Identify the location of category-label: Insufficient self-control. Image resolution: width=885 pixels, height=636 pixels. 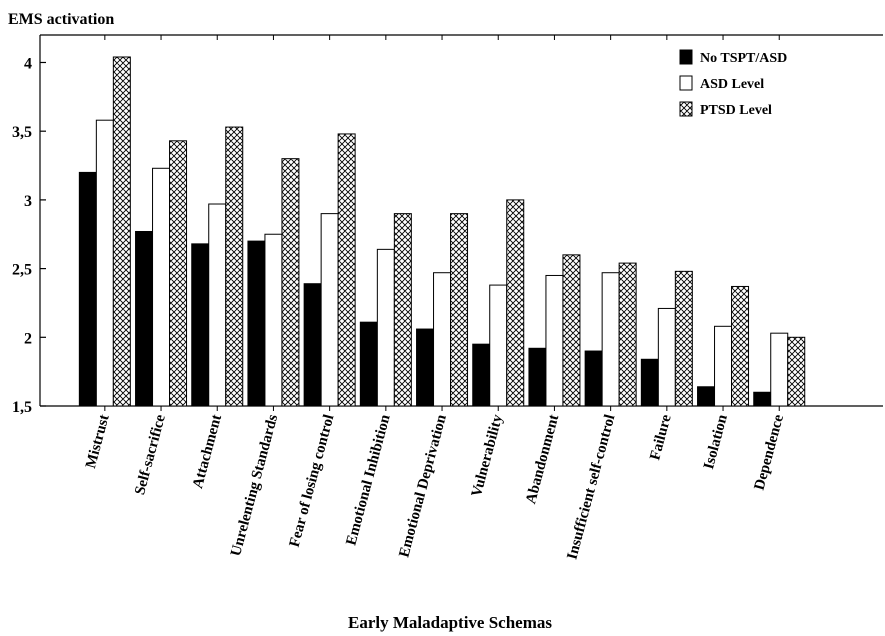
(591, 487).